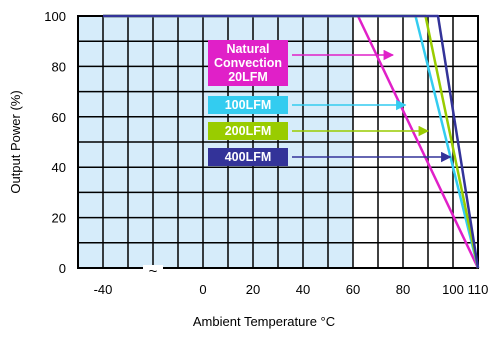 The width and height of the screenshot is (502, 337). What do you see at coordinates (478, 289) in the screenshot?
I see `x-tick-label: 110` at bounding box center [478, 289].